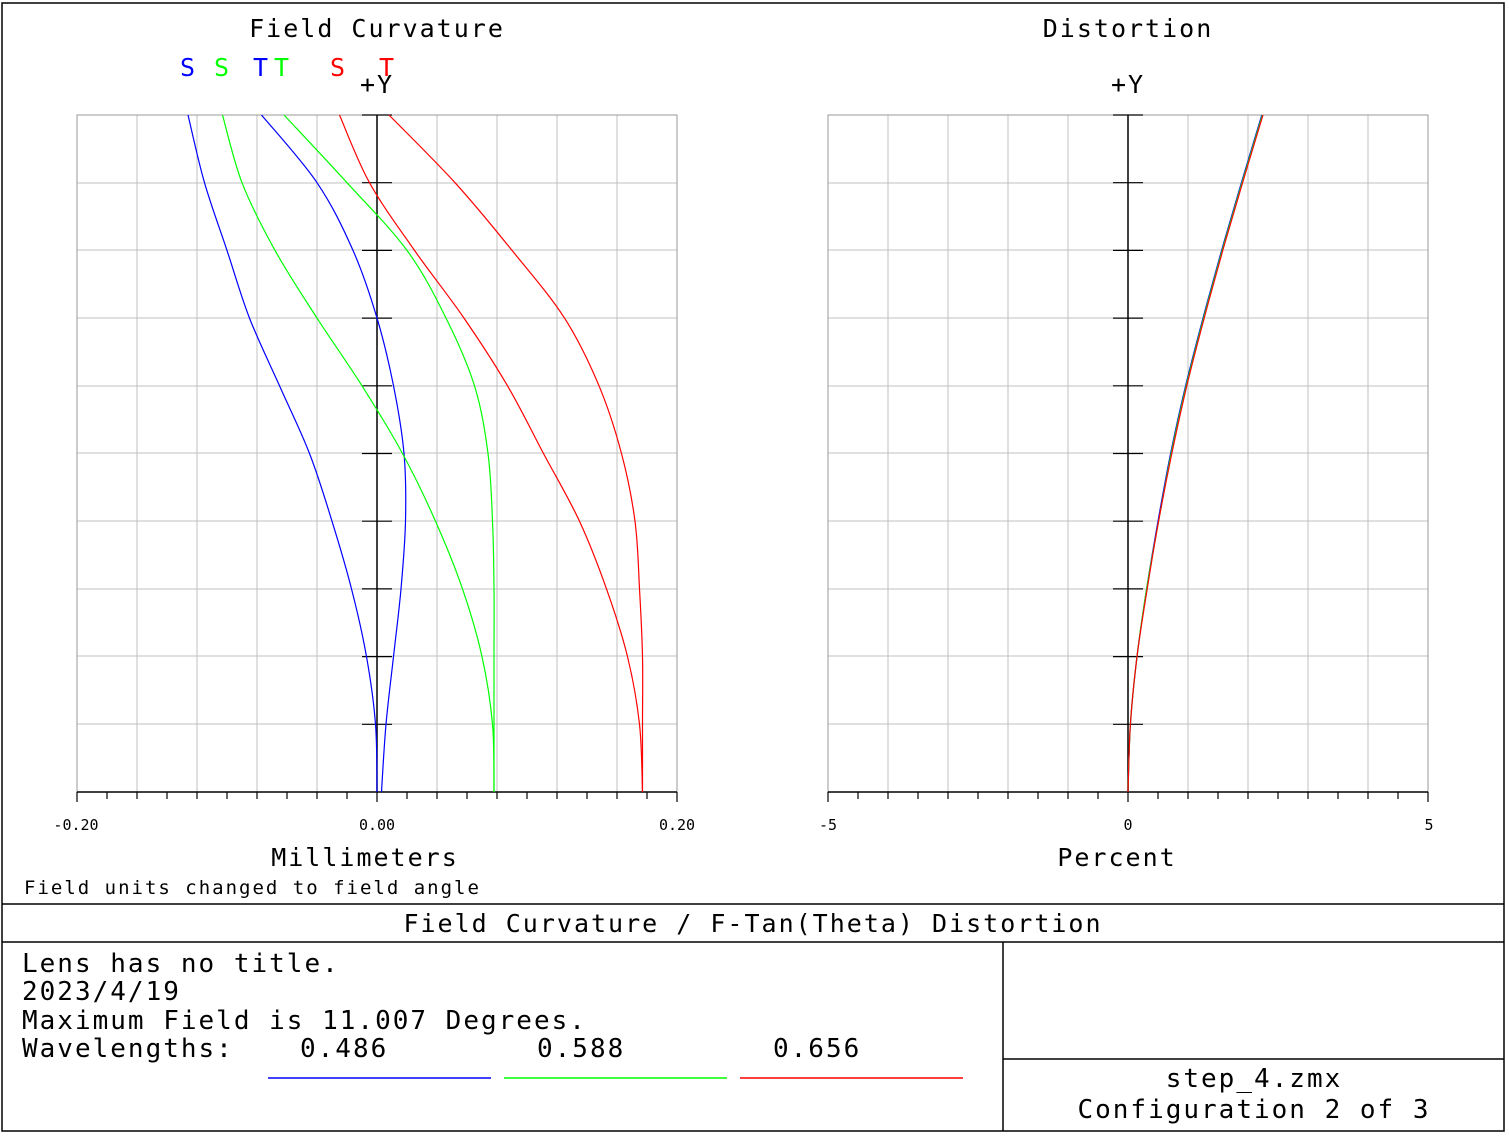  Describe the element at coordinates (222, 67) in the screenshot. I see `legend-s-green: S` at that location.